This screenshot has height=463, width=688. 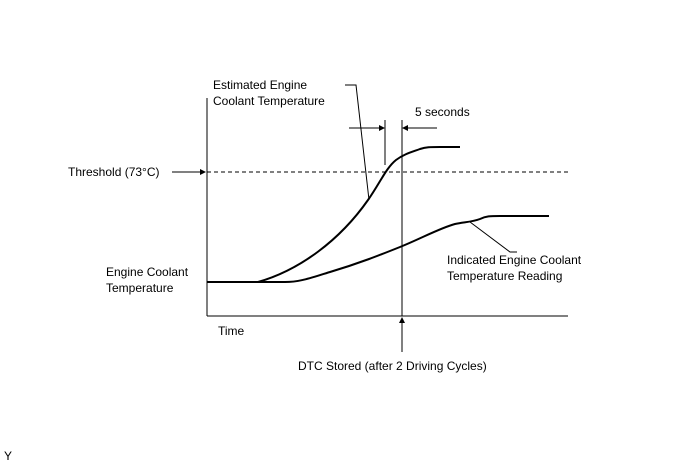 I want to click on dtc-label: DTC Stored (after 2 Driving Cycles), so click(x=392, y=366).